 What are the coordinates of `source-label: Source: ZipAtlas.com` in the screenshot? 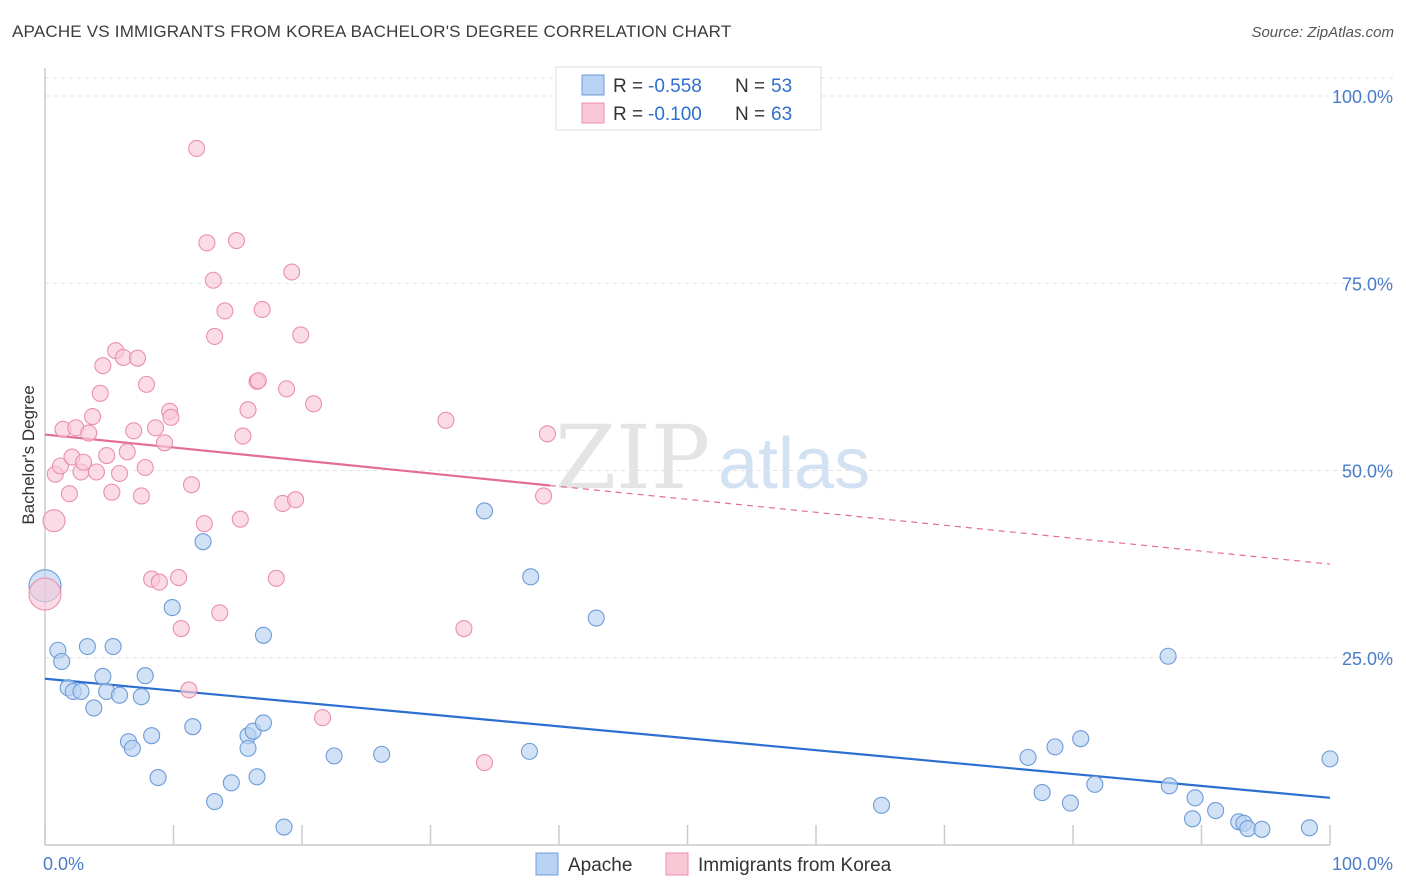 It's located at (1322, 32).